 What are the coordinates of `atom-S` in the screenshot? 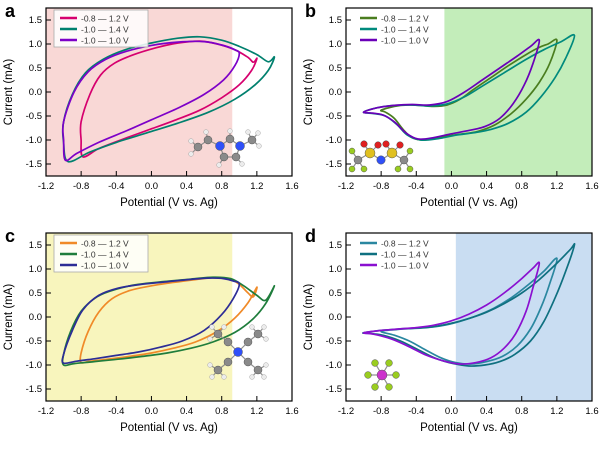 It's located at (392, 153).